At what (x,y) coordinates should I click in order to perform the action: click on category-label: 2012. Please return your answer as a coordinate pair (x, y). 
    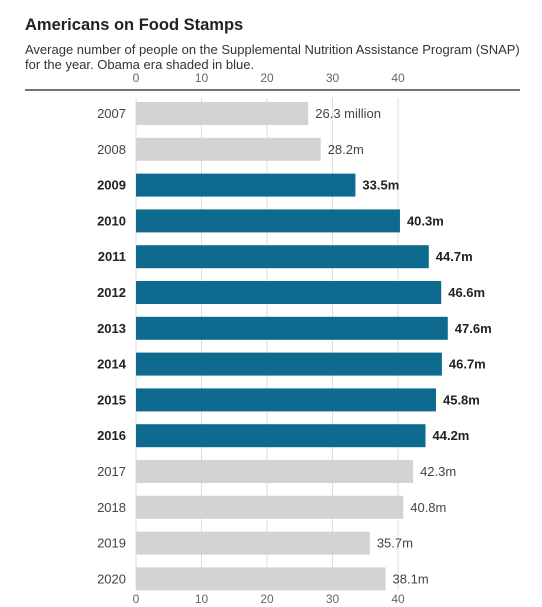
    Looking at the image, I should click on (111, 292).